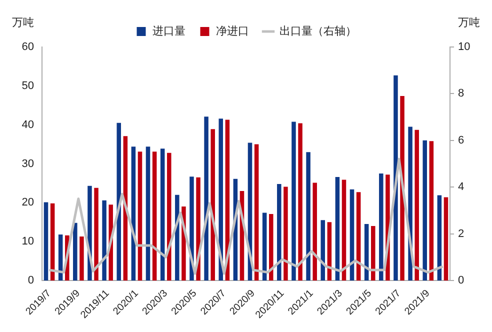 The image size is (492, 332). I want to click on y2-tick-label: 10, so click(464, 47).